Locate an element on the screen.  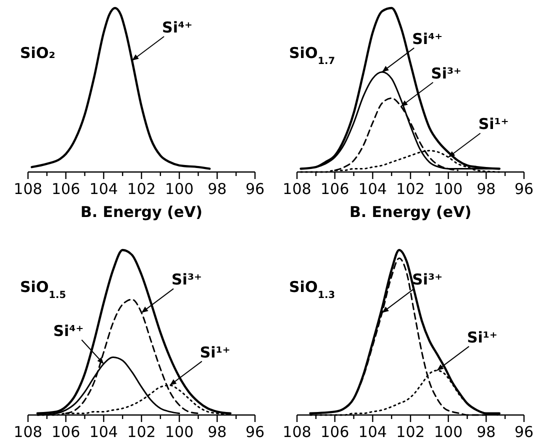
annotation: SiO$_{1.7}$ is located at coordinates (312, 55).